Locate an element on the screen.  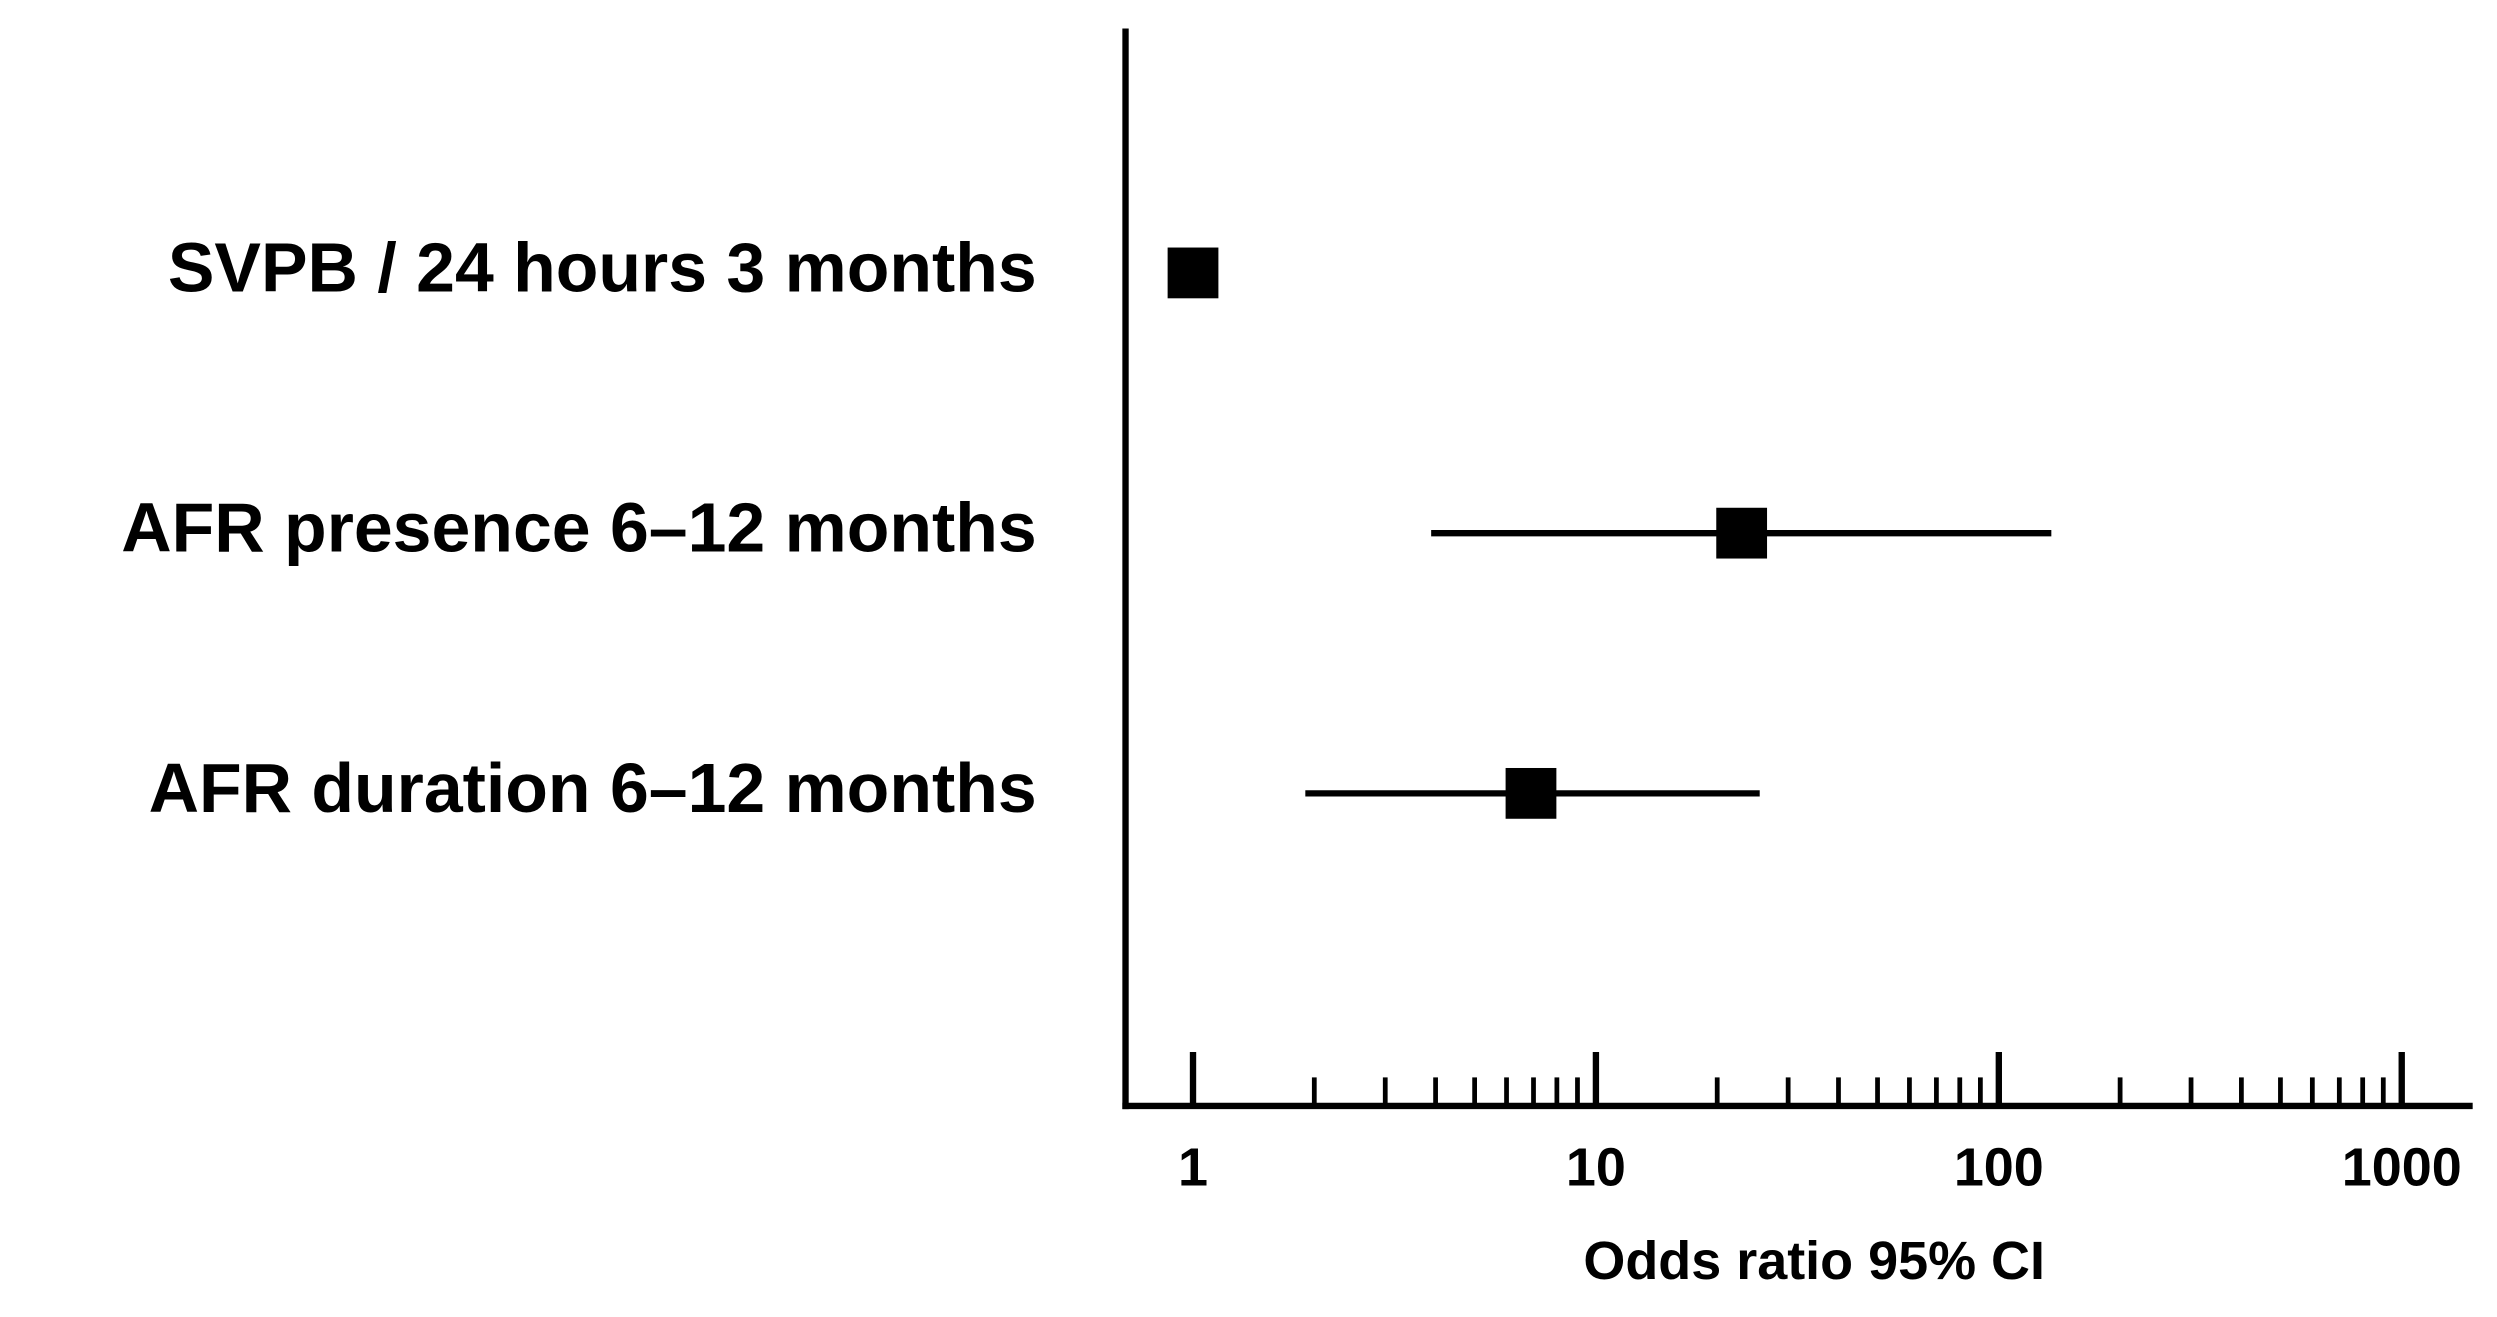
x-tick-label: 10 is located at coordinates (1596, 1167).